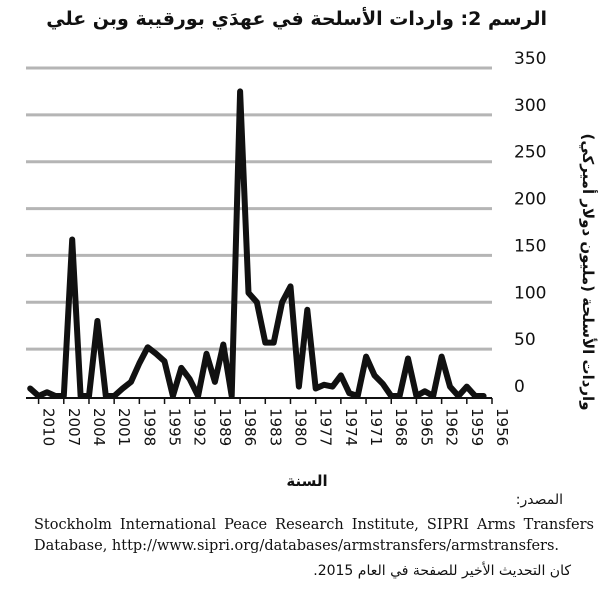  Describe the element at coordinates (149, 427) in the screenshot. I see `x-tick-label: 1998` at that location.